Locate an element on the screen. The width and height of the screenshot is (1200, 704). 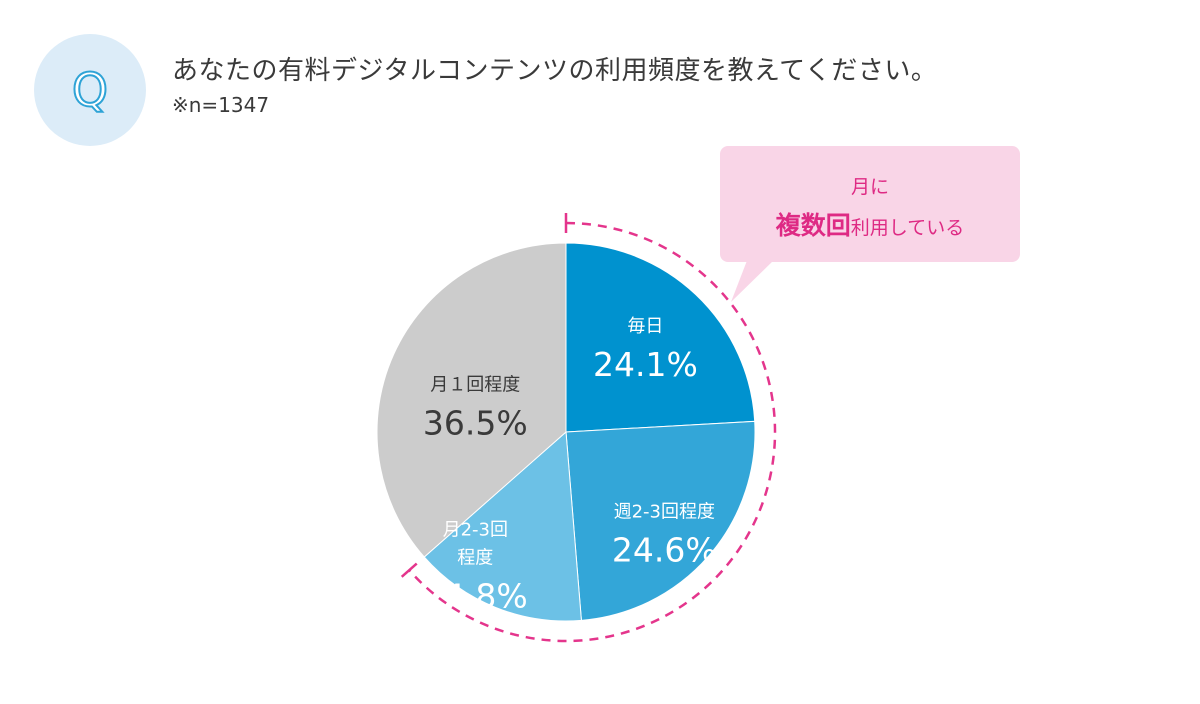
question-badge: Q is located at coordinates (90, 90).